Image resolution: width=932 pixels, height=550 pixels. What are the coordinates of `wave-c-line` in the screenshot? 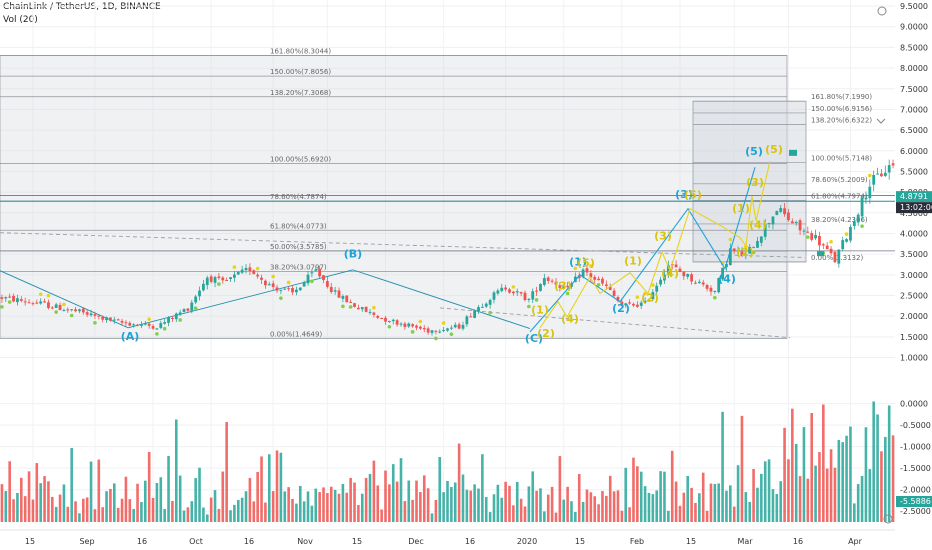 It's located at (441, 299).